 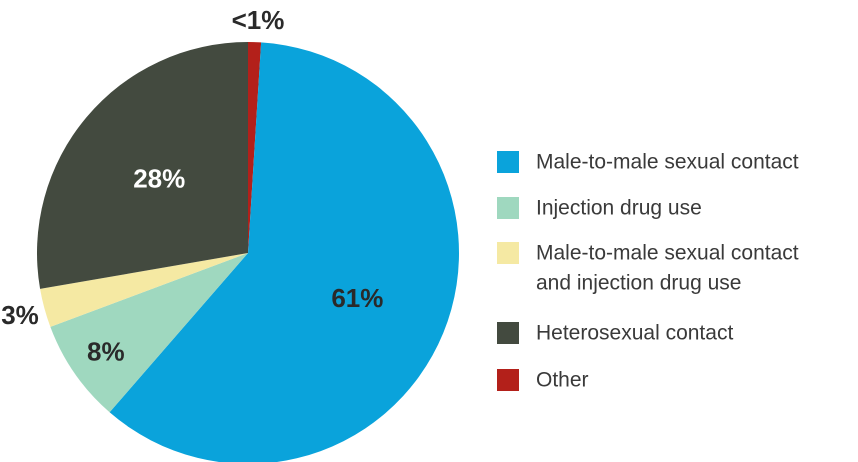 I want to click on legend-label-3-0: Heterosexual contact, so click(x=634, y=333).